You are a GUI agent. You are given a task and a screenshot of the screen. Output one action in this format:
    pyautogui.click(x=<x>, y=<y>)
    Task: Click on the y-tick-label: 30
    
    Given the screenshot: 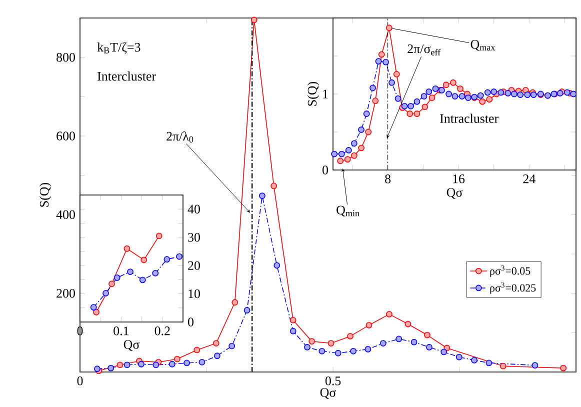 What is the action you would take?
    pyautogui.click(x=194, y=237)
    